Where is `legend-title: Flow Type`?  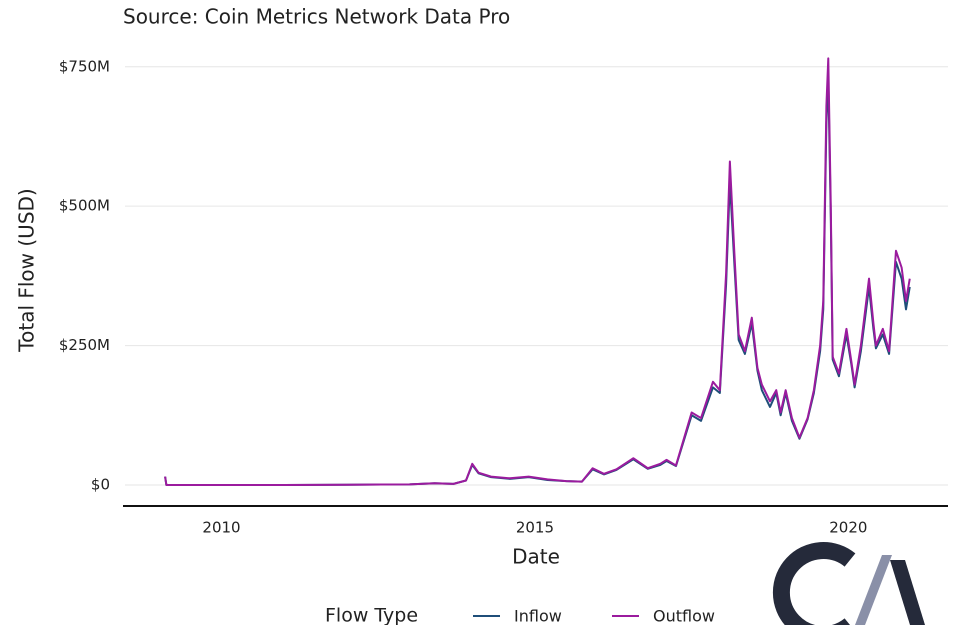
legend-title: Flow Type is located at coordinates (371, 615).